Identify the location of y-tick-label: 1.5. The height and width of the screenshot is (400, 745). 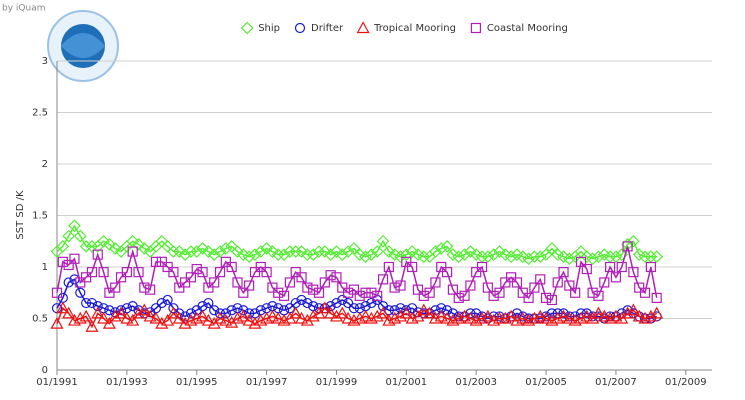
(40, 216).